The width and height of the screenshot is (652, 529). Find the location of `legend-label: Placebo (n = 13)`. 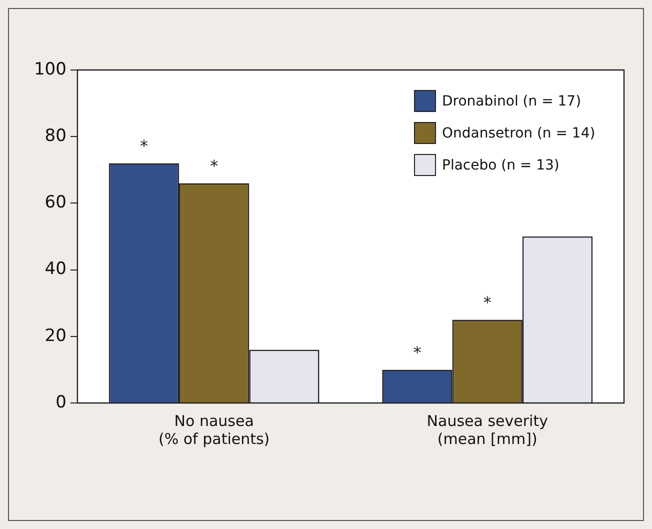

legend-label: Placebo (n = 13) is located at coordinates (501, 166).